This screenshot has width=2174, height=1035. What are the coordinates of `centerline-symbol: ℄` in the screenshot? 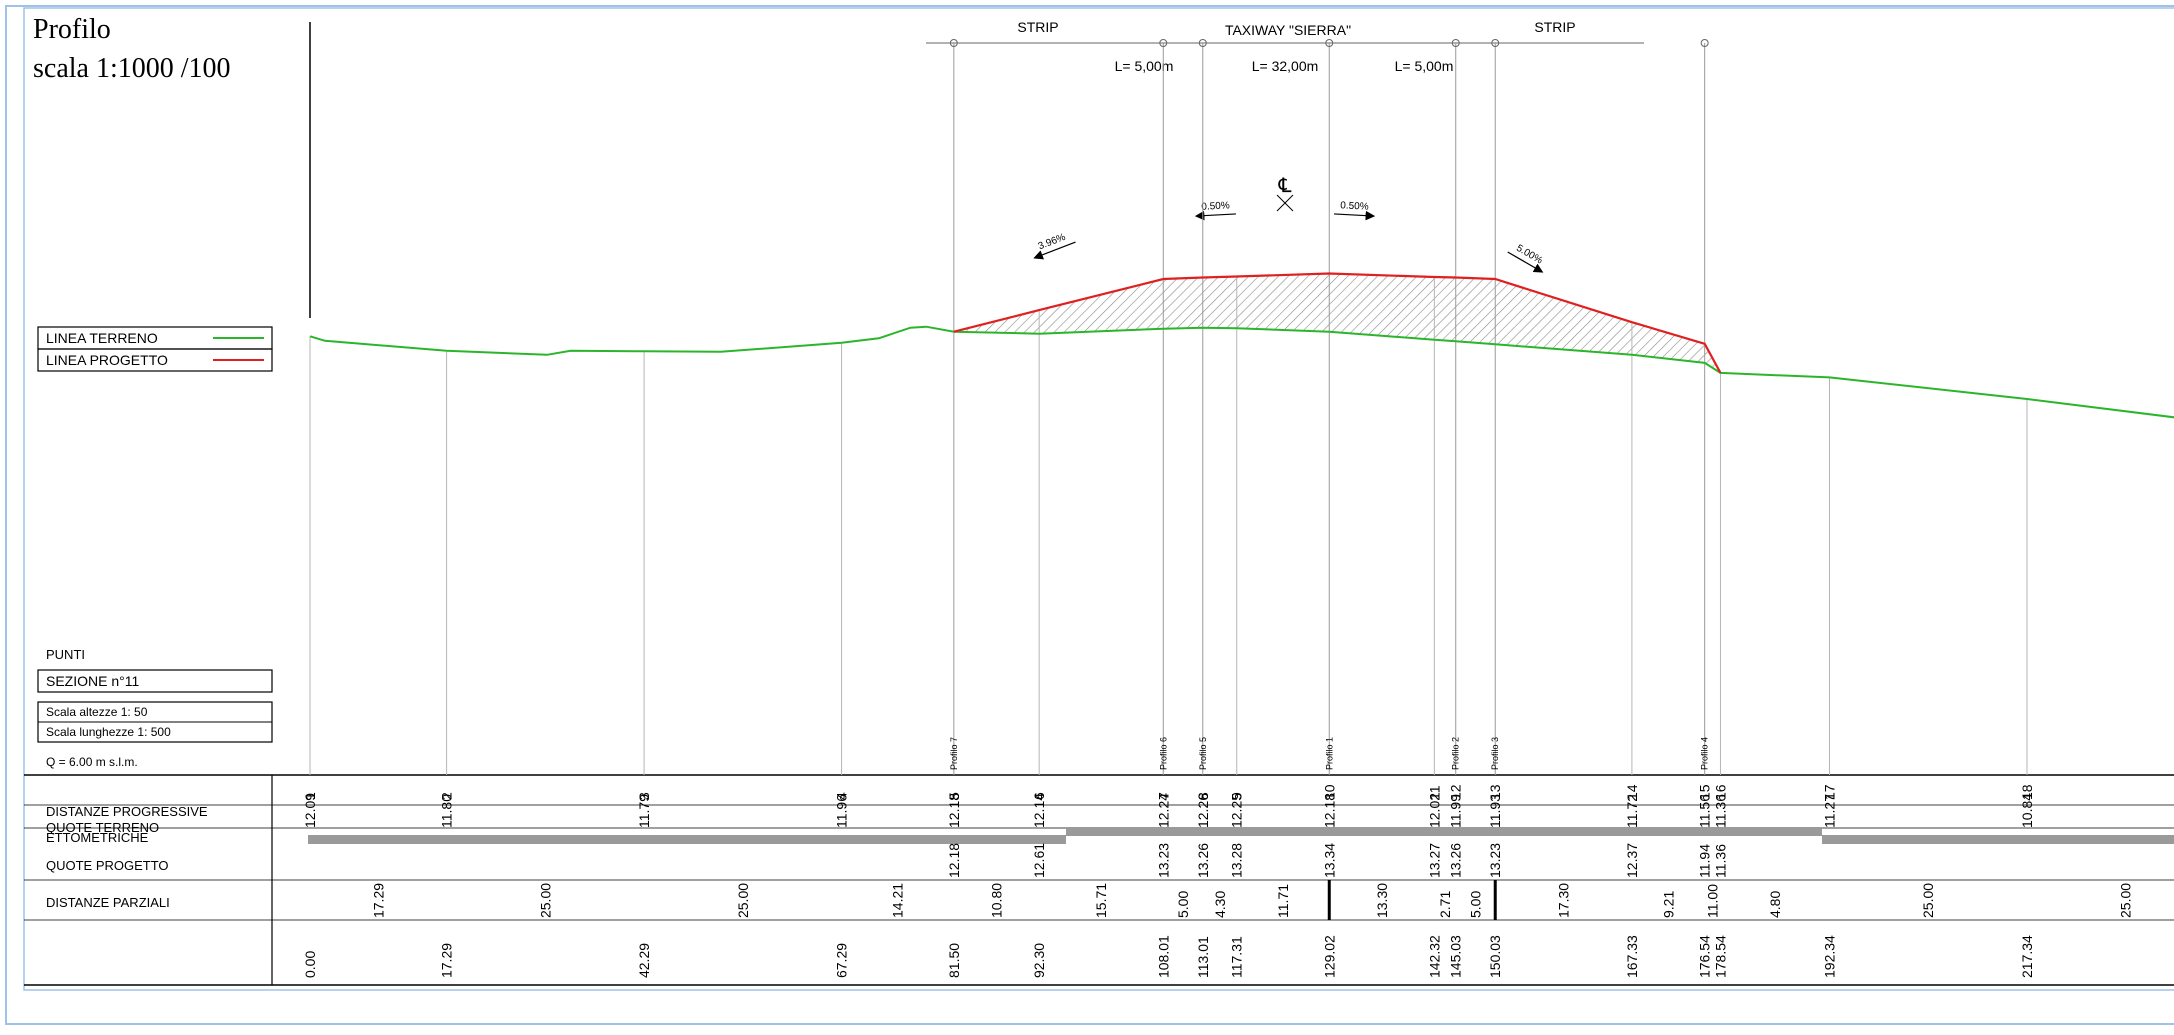 It's located at (1285, 186).